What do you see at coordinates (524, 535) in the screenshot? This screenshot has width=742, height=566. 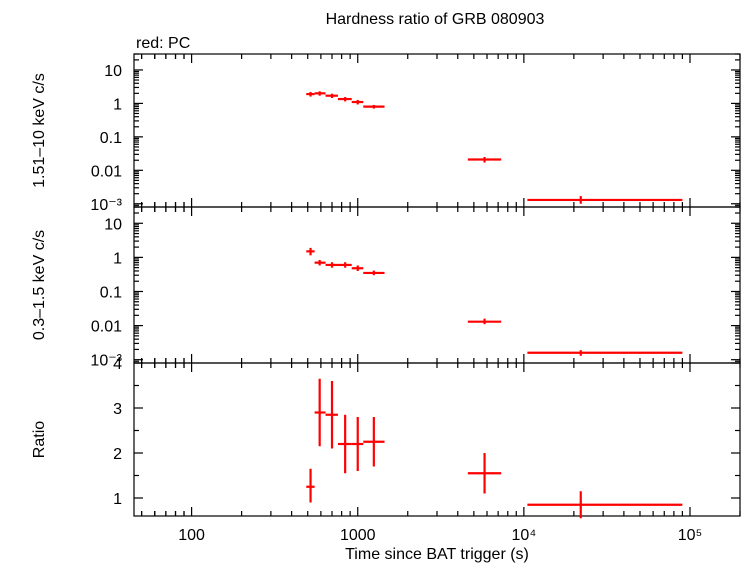 I see `x-tick-label: 10⁴` at bounding box center [524, 535].